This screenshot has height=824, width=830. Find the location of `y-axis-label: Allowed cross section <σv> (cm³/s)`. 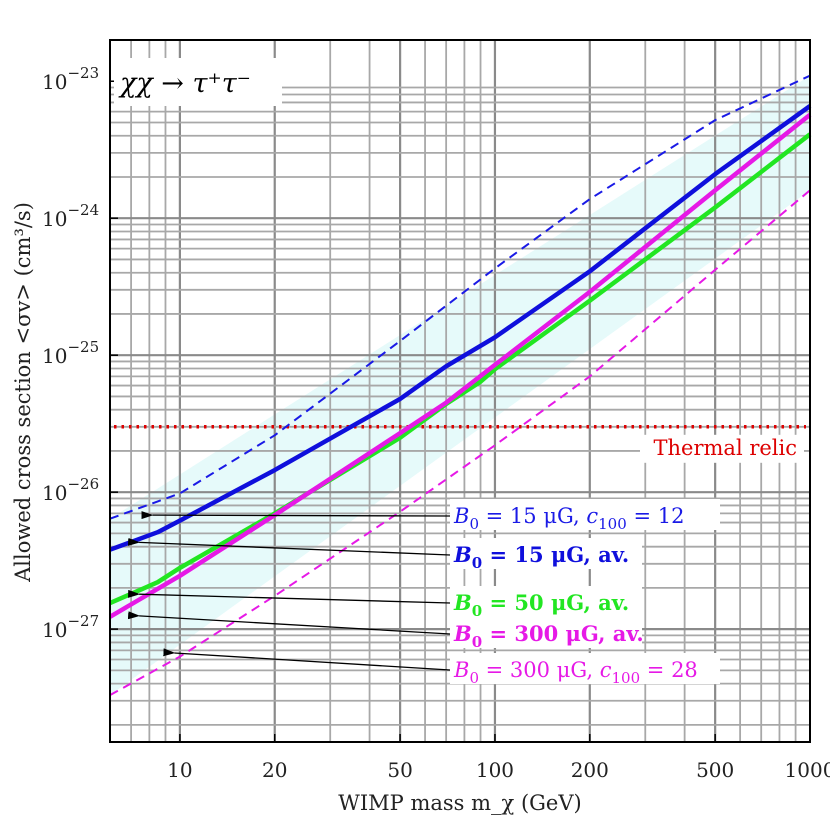

y-axis-label: Allowed cross section <σv> (cm³/s) is located at coordinates (23, 392).